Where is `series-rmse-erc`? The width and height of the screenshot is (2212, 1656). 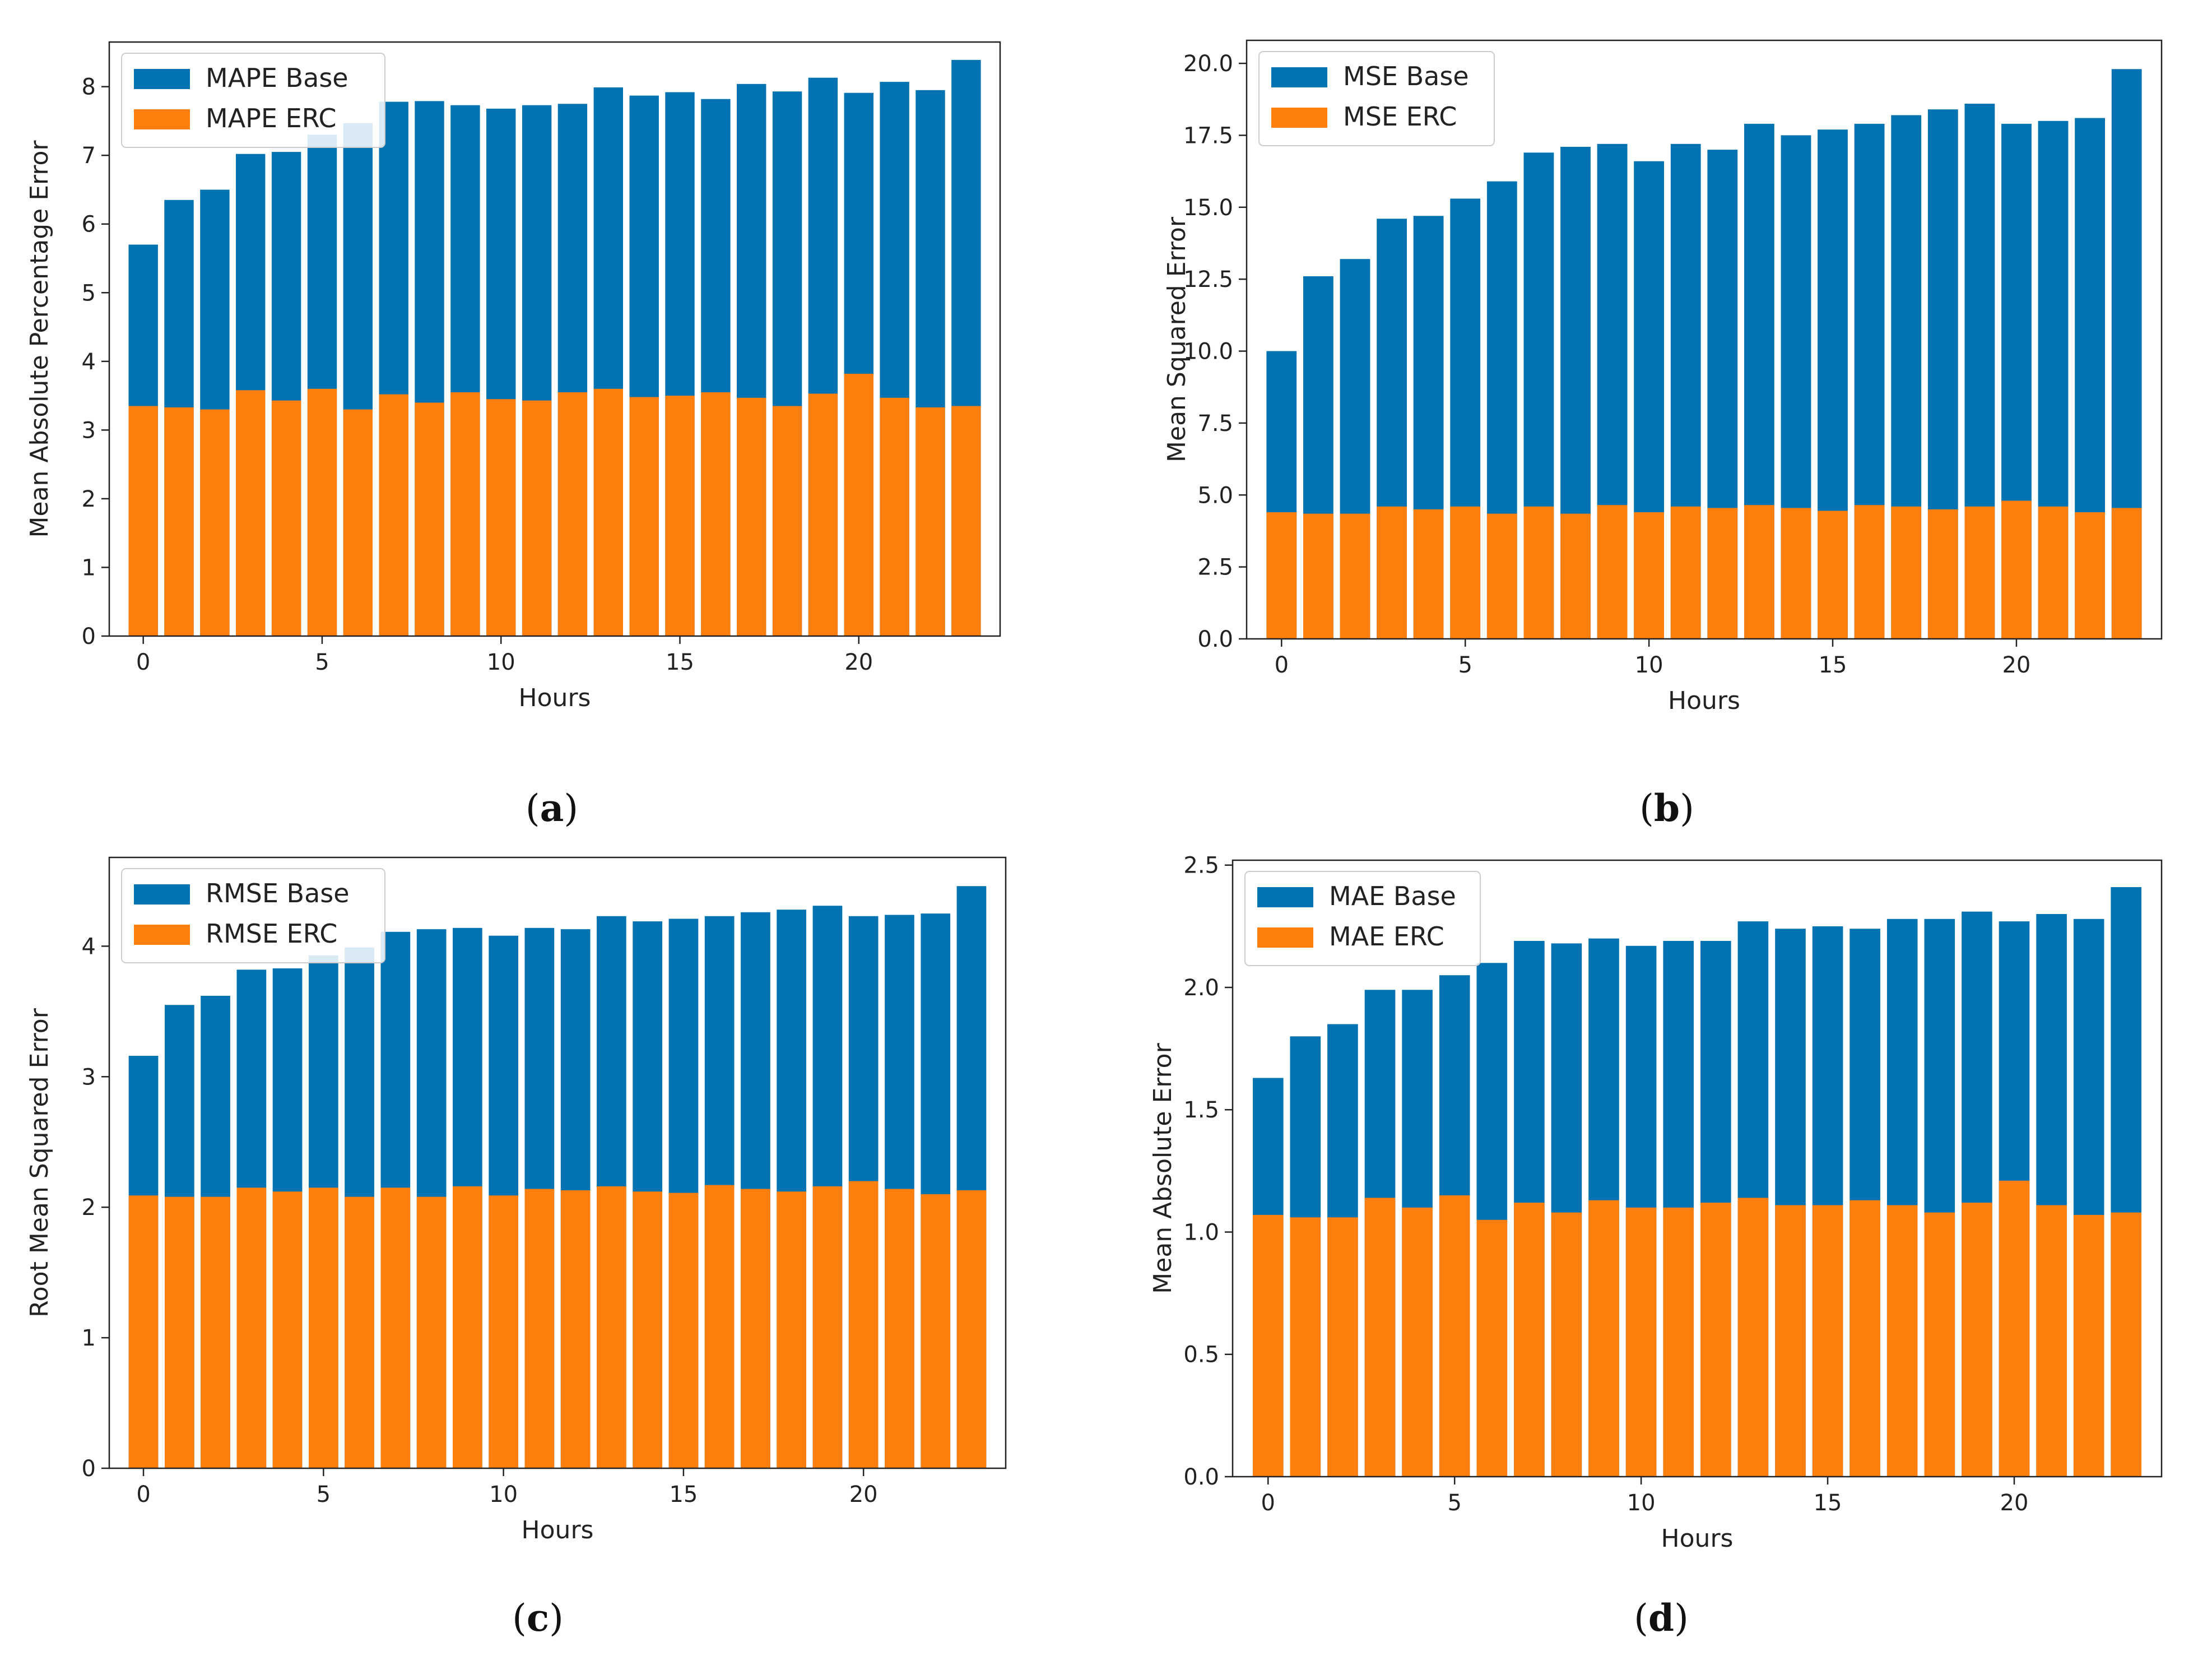
series-rmse-erc is located at coordinates (557, 1324).